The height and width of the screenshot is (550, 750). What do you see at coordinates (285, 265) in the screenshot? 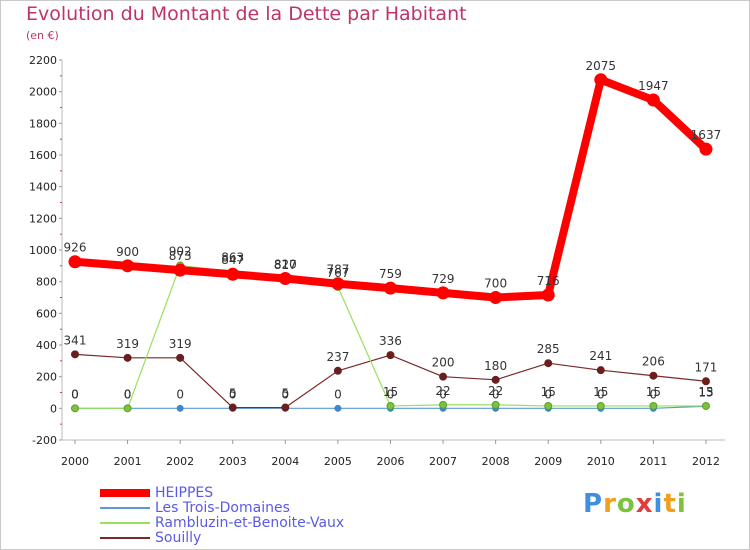
I see `data-label: 820` at bounding box center [285, 265].